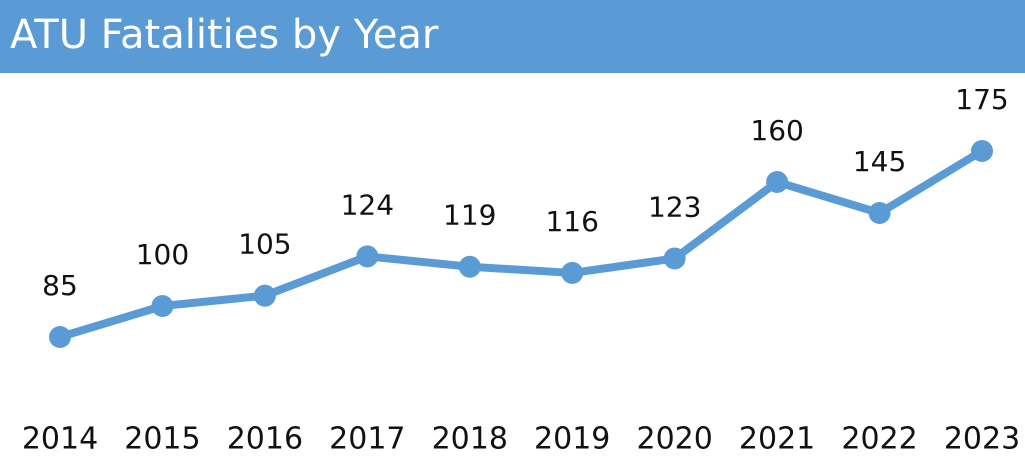 The width and height of the screenshot is (1025, 460). What do you see at coordinates (60, 285) in the screenshot?
I see `value-label: 85` at bounding box center [60, 285].